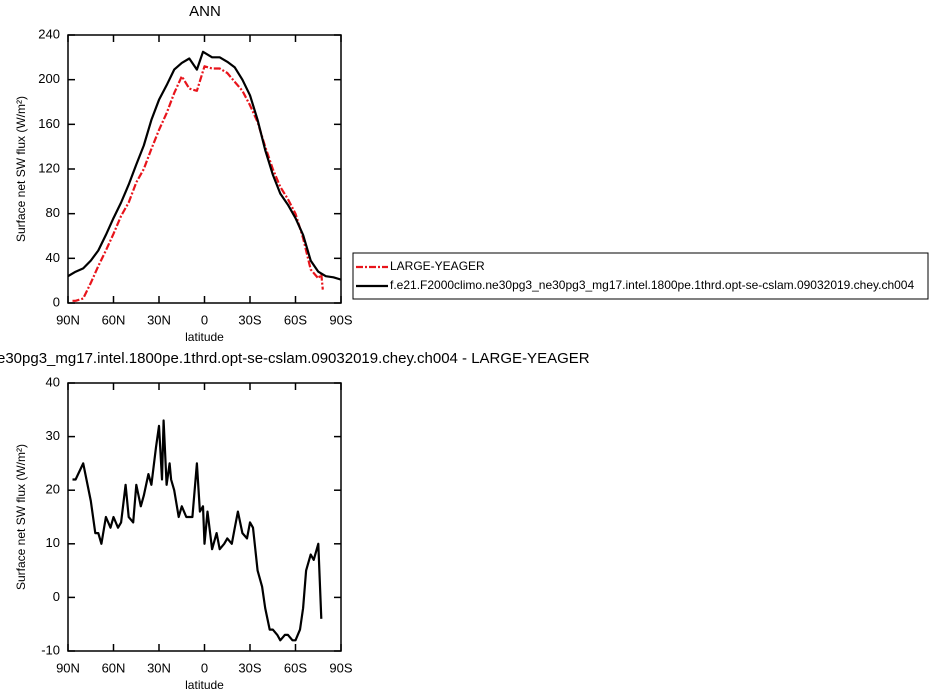  Describe the element at coordinates (53, 435) in the screenshot. I see `y-tick-label: 30` at that location.